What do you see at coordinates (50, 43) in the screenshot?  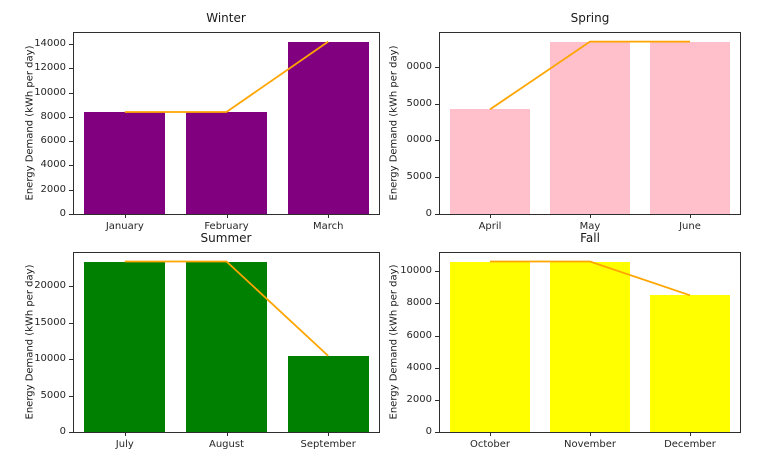 I see `winter-y-tick-label: 14000` at bounding box center [50, 43].